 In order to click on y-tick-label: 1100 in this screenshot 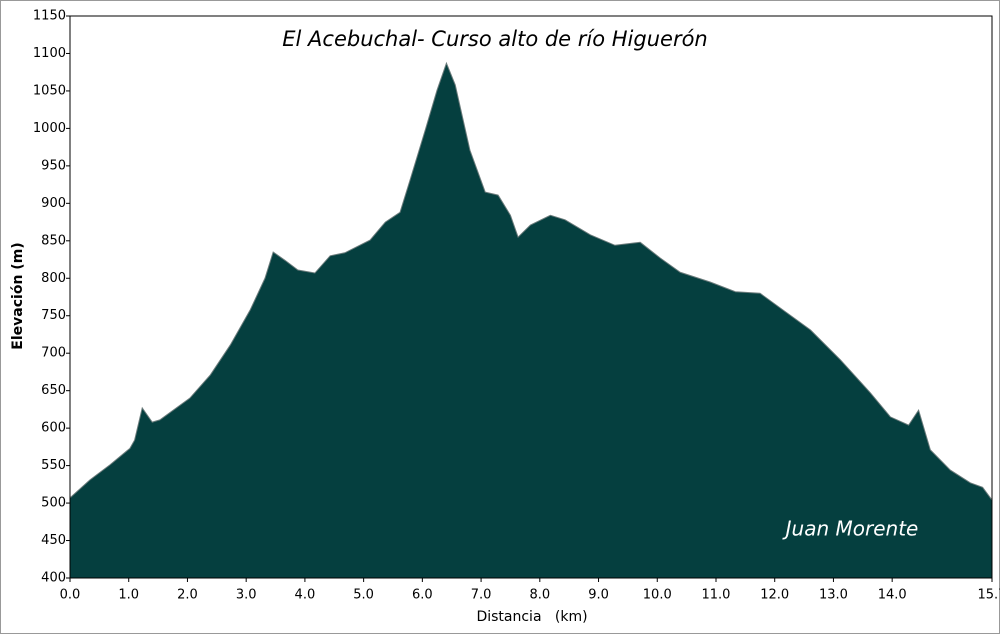, I will do `click(49, 53)`.